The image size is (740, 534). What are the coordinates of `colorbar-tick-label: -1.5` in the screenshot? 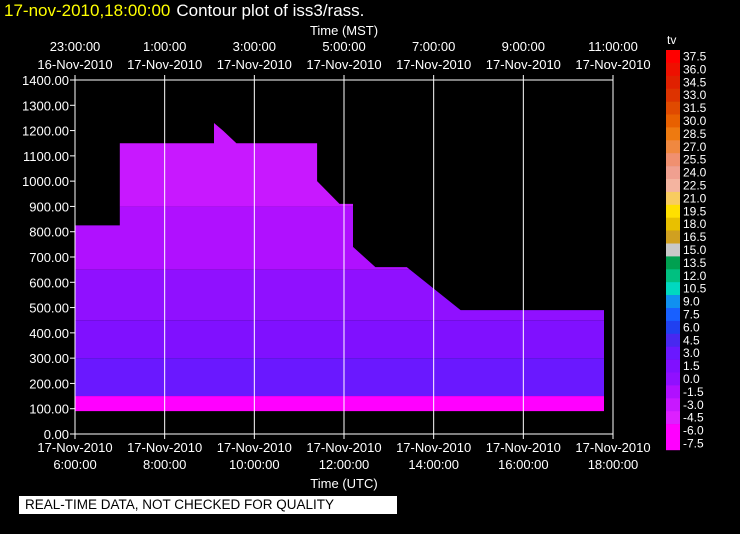 It's located at (693, 392).